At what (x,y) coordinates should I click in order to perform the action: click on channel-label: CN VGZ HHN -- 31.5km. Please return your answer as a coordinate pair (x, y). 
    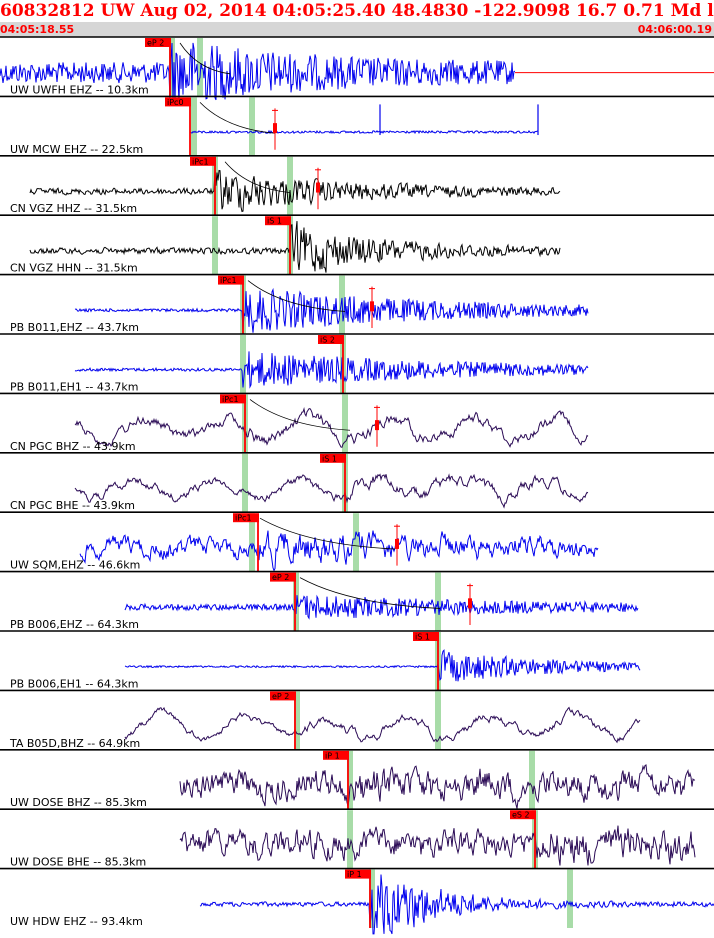
    Looking at the image, I should click on (74, 268).